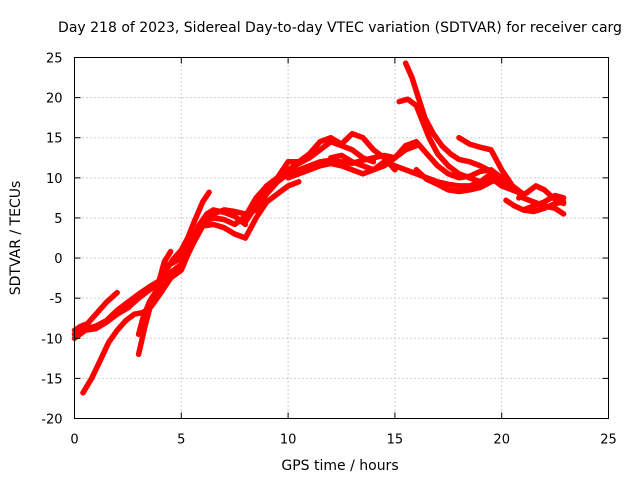  Describe the element at coordinates (74, 440) in the screenshot. I see `x-tick-label: 0` at that location.